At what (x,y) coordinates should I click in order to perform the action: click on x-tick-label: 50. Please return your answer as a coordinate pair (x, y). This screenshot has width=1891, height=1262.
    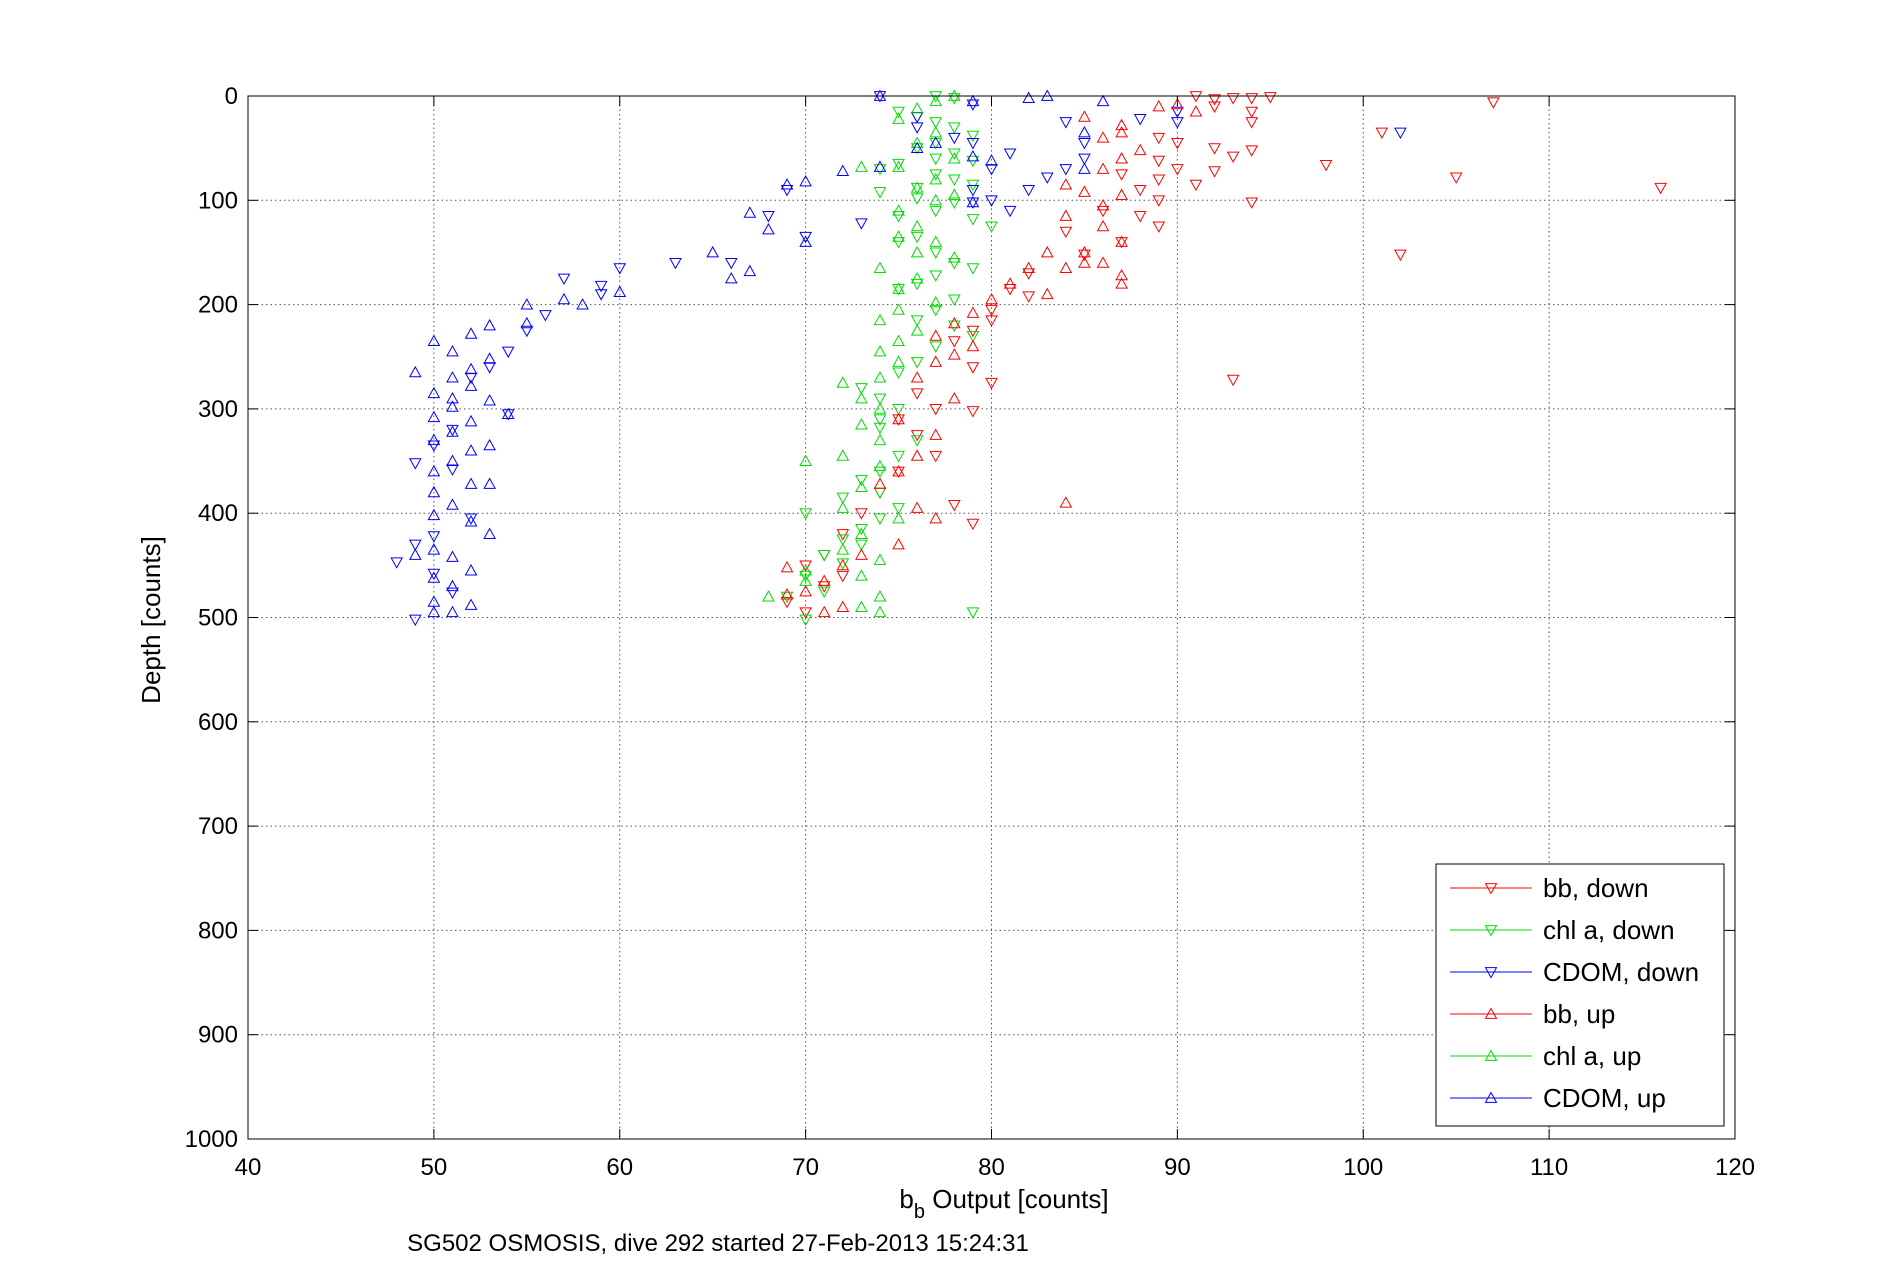
    Looking at the image, I should click on (434, 1167).